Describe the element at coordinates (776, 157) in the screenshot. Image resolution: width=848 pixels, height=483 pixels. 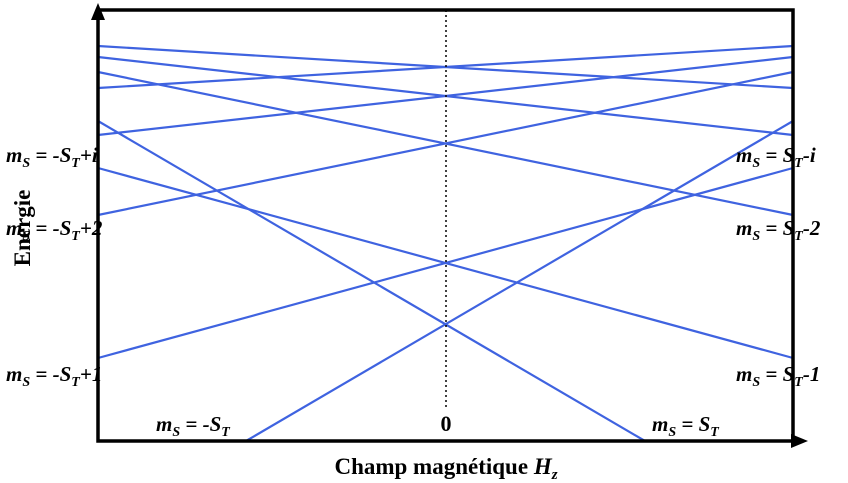
I see `right-label-top: mS = ST-i` at that location.